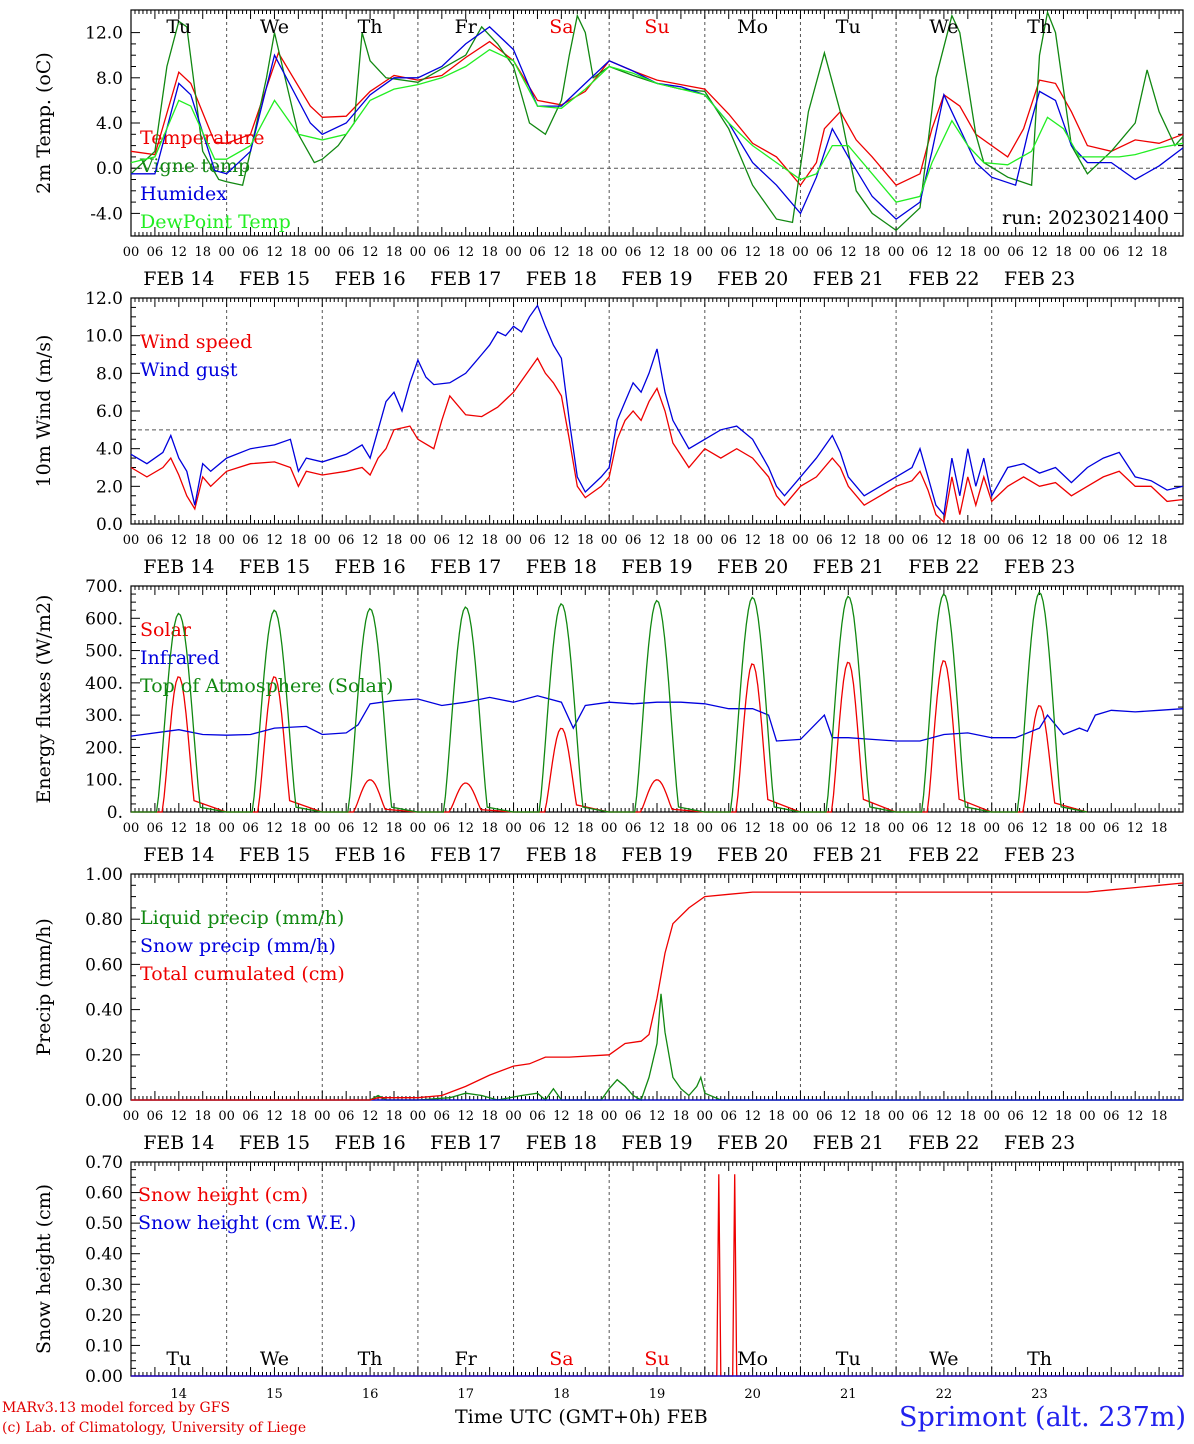  Describe the element at coordinates (104, 1377) in the screenshot. I see `y-tick-label: 0.00` at that location.